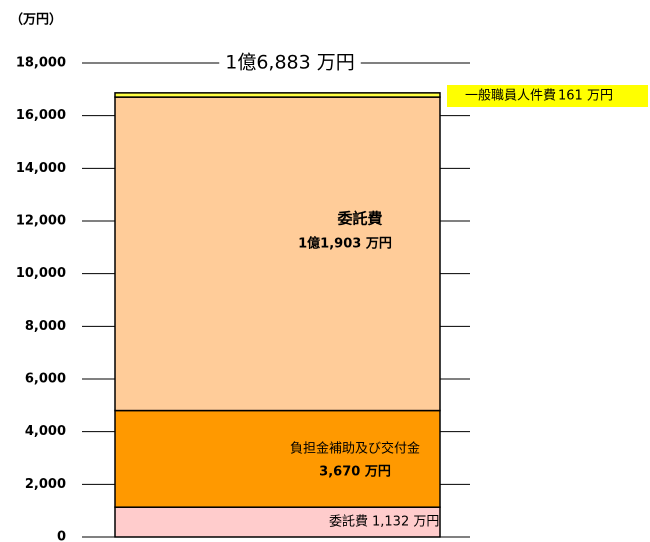 The width and height of the screenshot is (650, 542). What do you see at coordinates (405, 522) in the screenshot?
I see `value-label: 1,132 万円` at bounding box center [405, 522].